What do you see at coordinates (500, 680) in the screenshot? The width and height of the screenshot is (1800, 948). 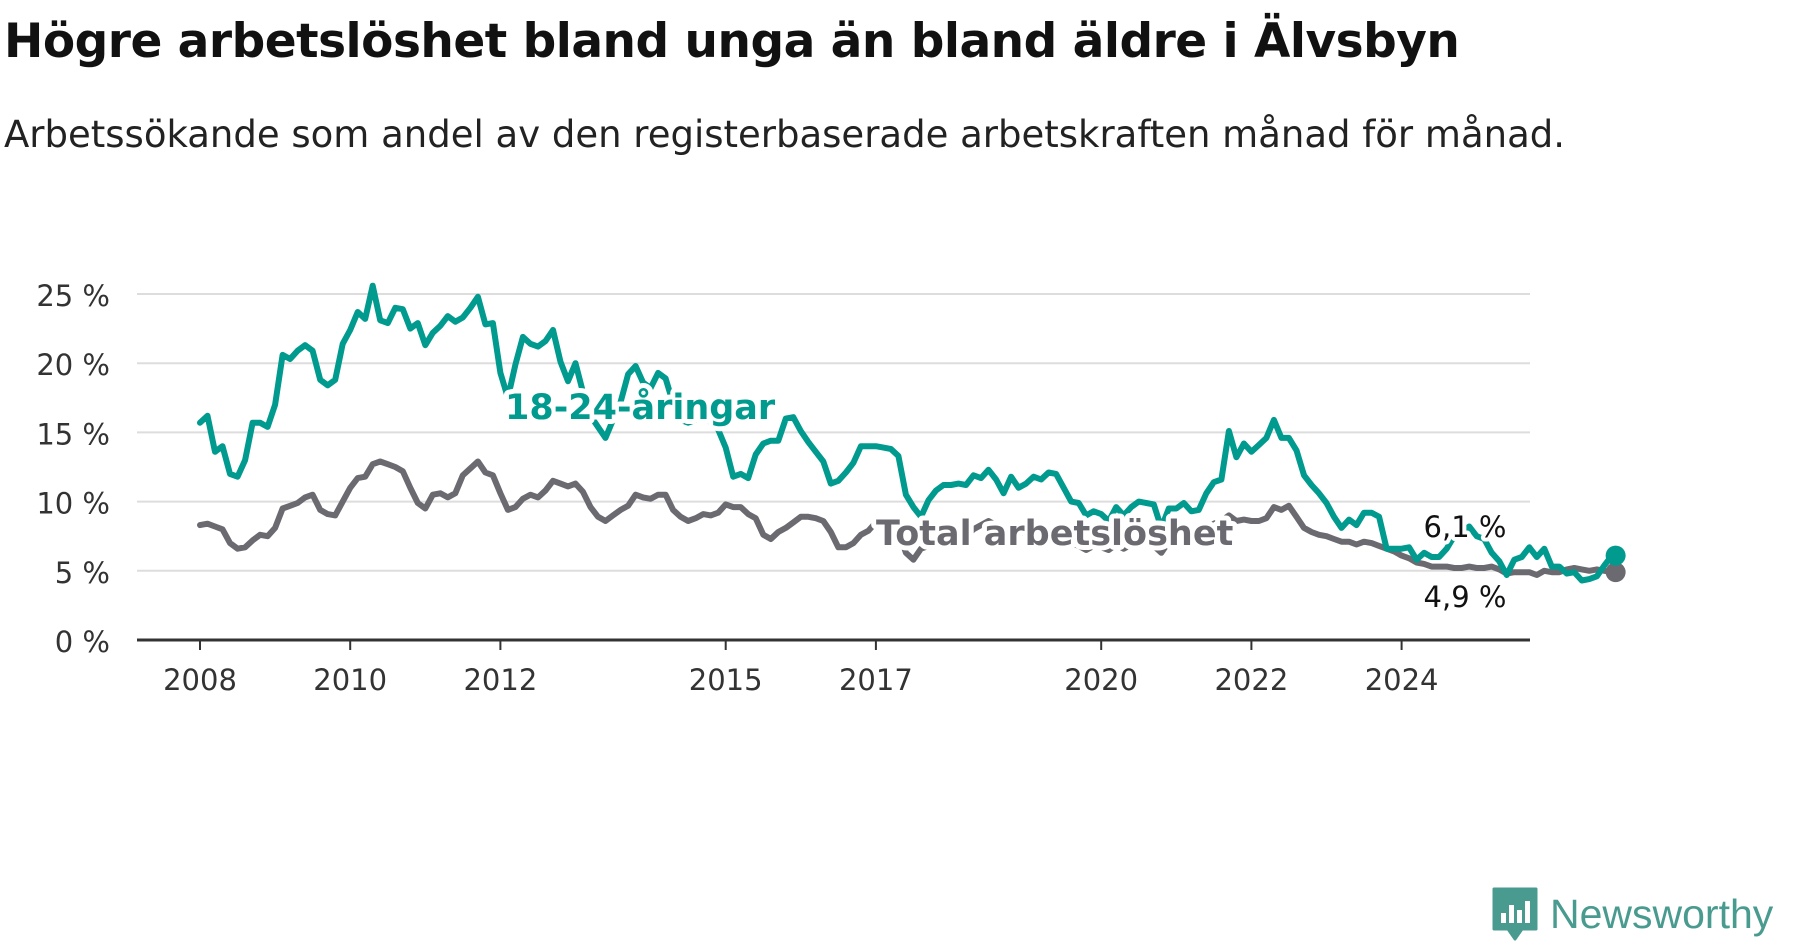 I see `x-tick-label: 2012` at bounding box center [500, 680].